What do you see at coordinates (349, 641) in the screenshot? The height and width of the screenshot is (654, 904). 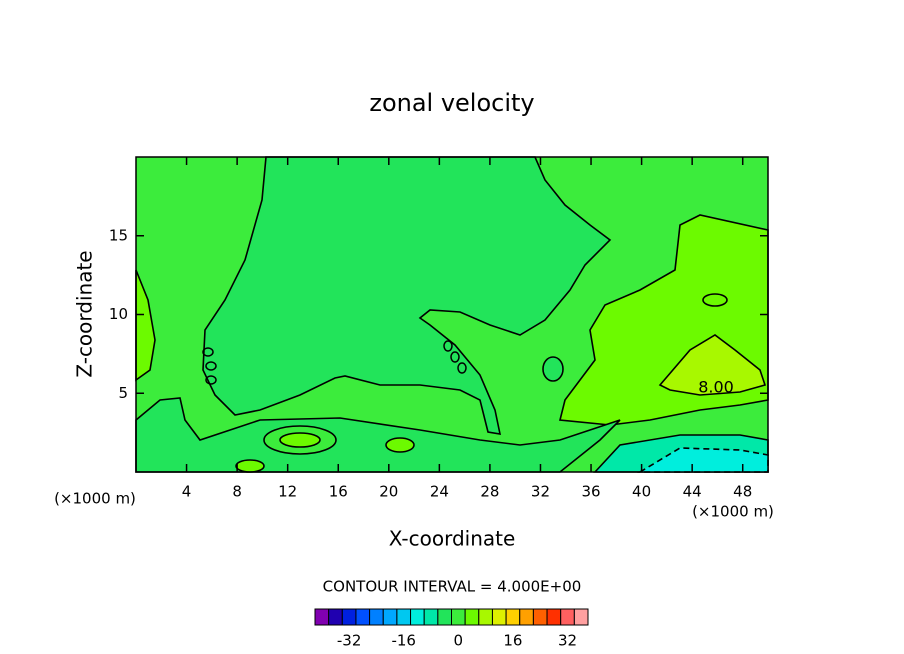 I see `colorbar-tick-label: -32` at bounding box center [349, 641].